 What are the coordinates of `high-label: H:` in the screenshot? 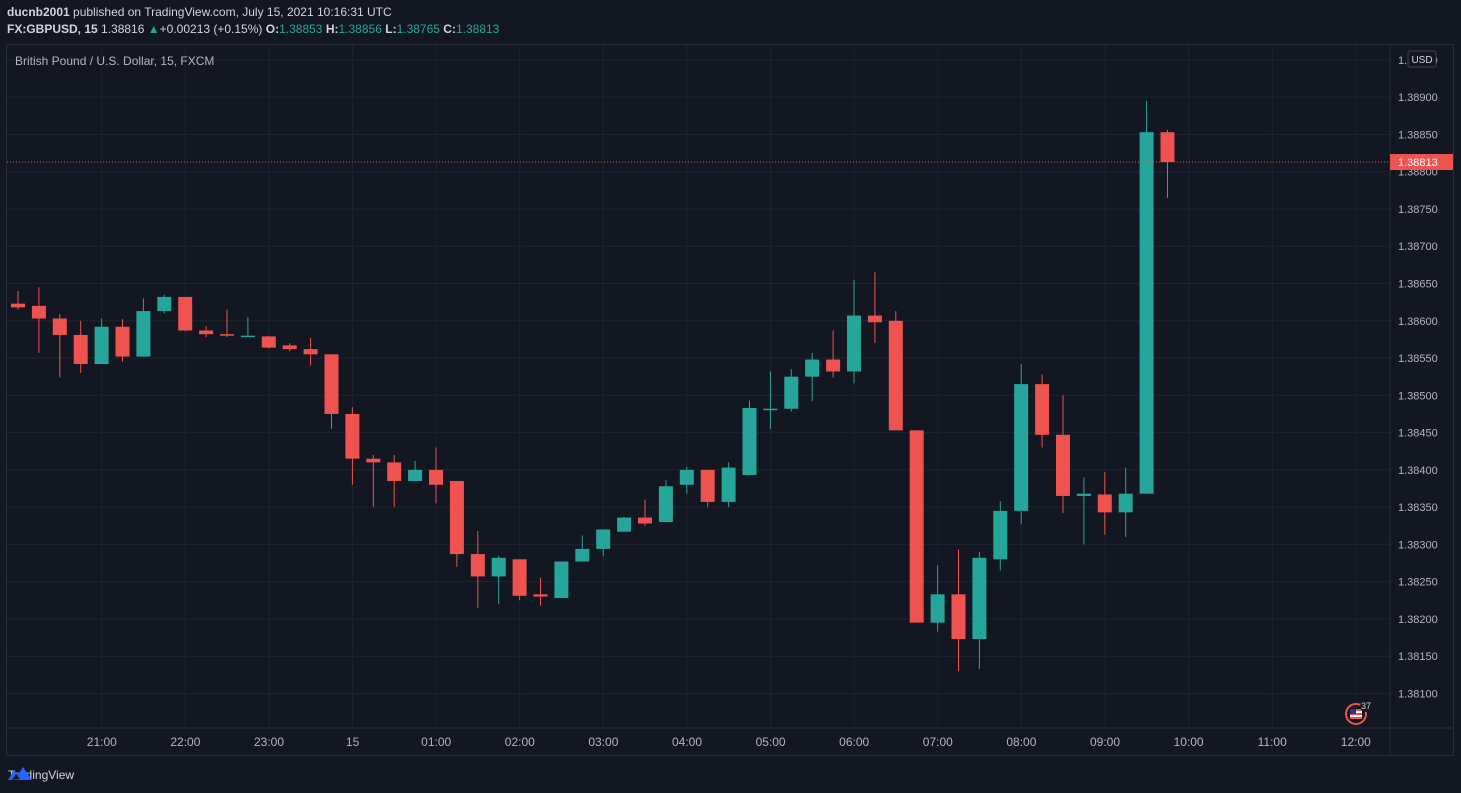 It's located at (332, 29).